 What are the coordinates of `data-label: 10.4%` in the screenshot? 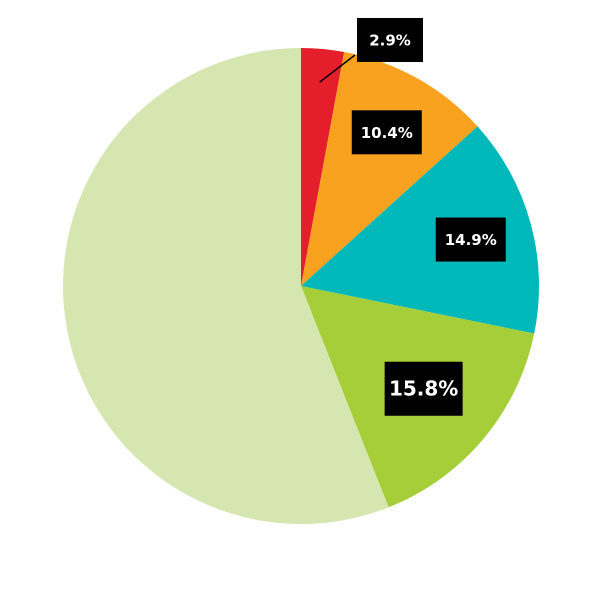 It's located at (387, 133).